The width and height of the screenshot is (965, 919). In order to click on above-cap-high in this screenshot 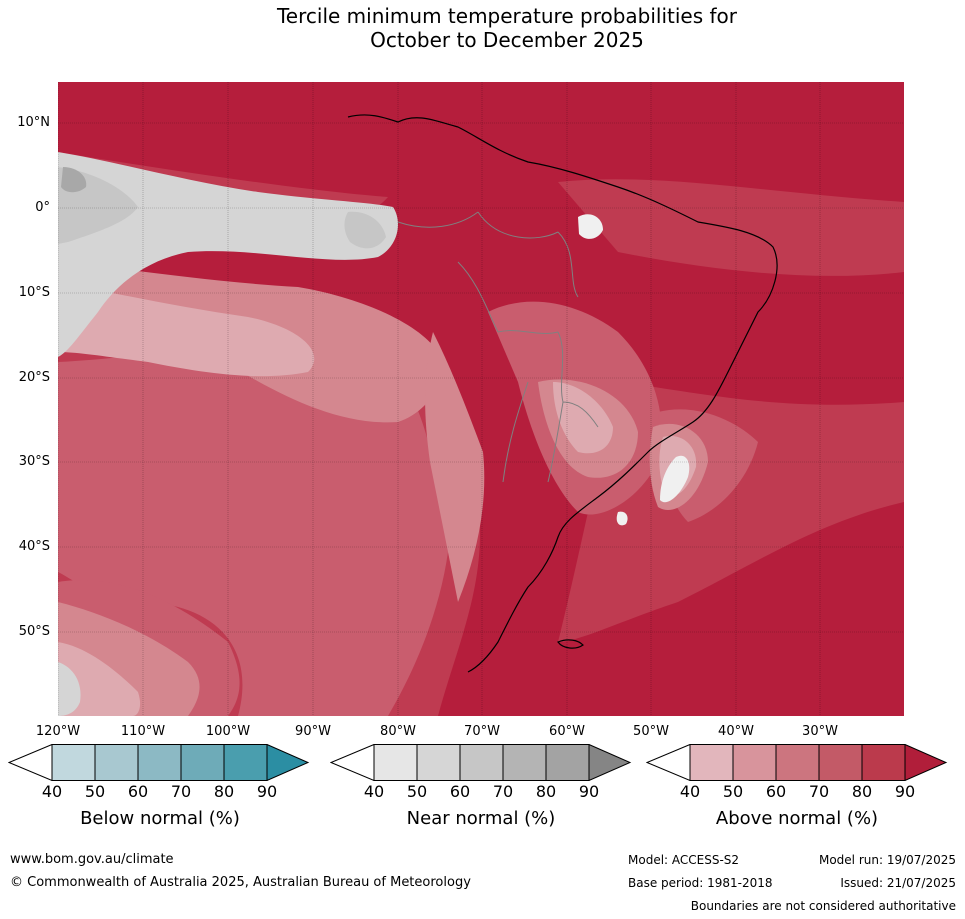, I will do `click(926, 762)`.